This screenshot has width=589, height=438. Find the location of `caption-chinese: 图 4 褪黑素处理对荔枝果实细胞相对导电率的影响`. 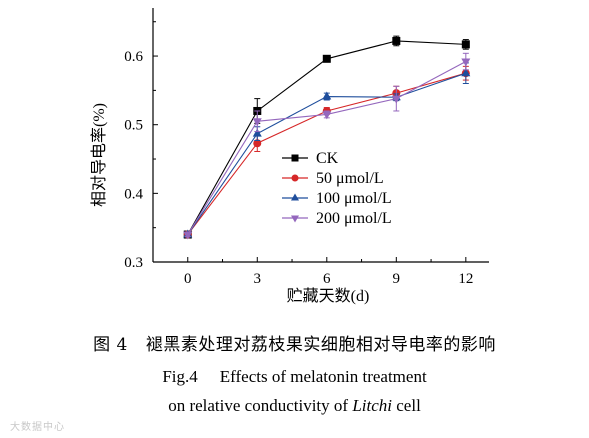

caption-chinese: 图 4 褪黑素处理对荔枝果实细胞相对导电率的影响 is located at coordinates (294, 342).